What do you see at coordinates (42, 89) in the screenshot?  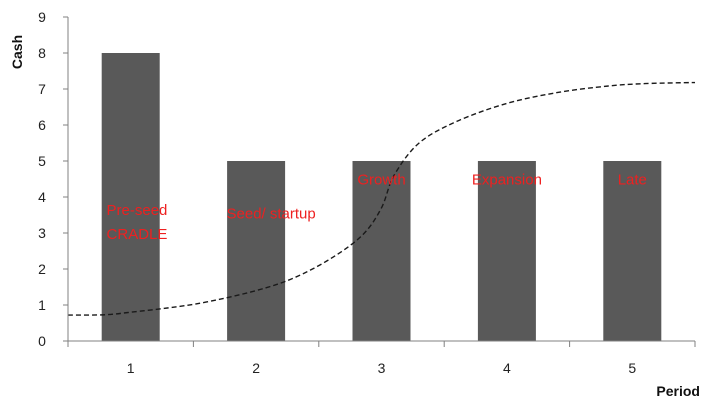 I see `y-tick-label-7: 7` at bounding box center [42, 89].